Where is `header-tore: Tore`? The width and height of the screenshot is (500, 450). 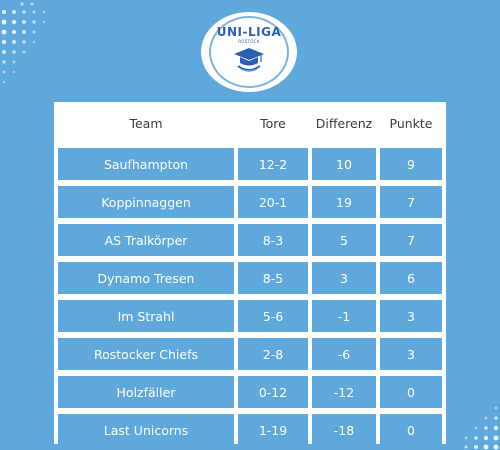
header-tore: Tore is located at coordinates (273, 123).